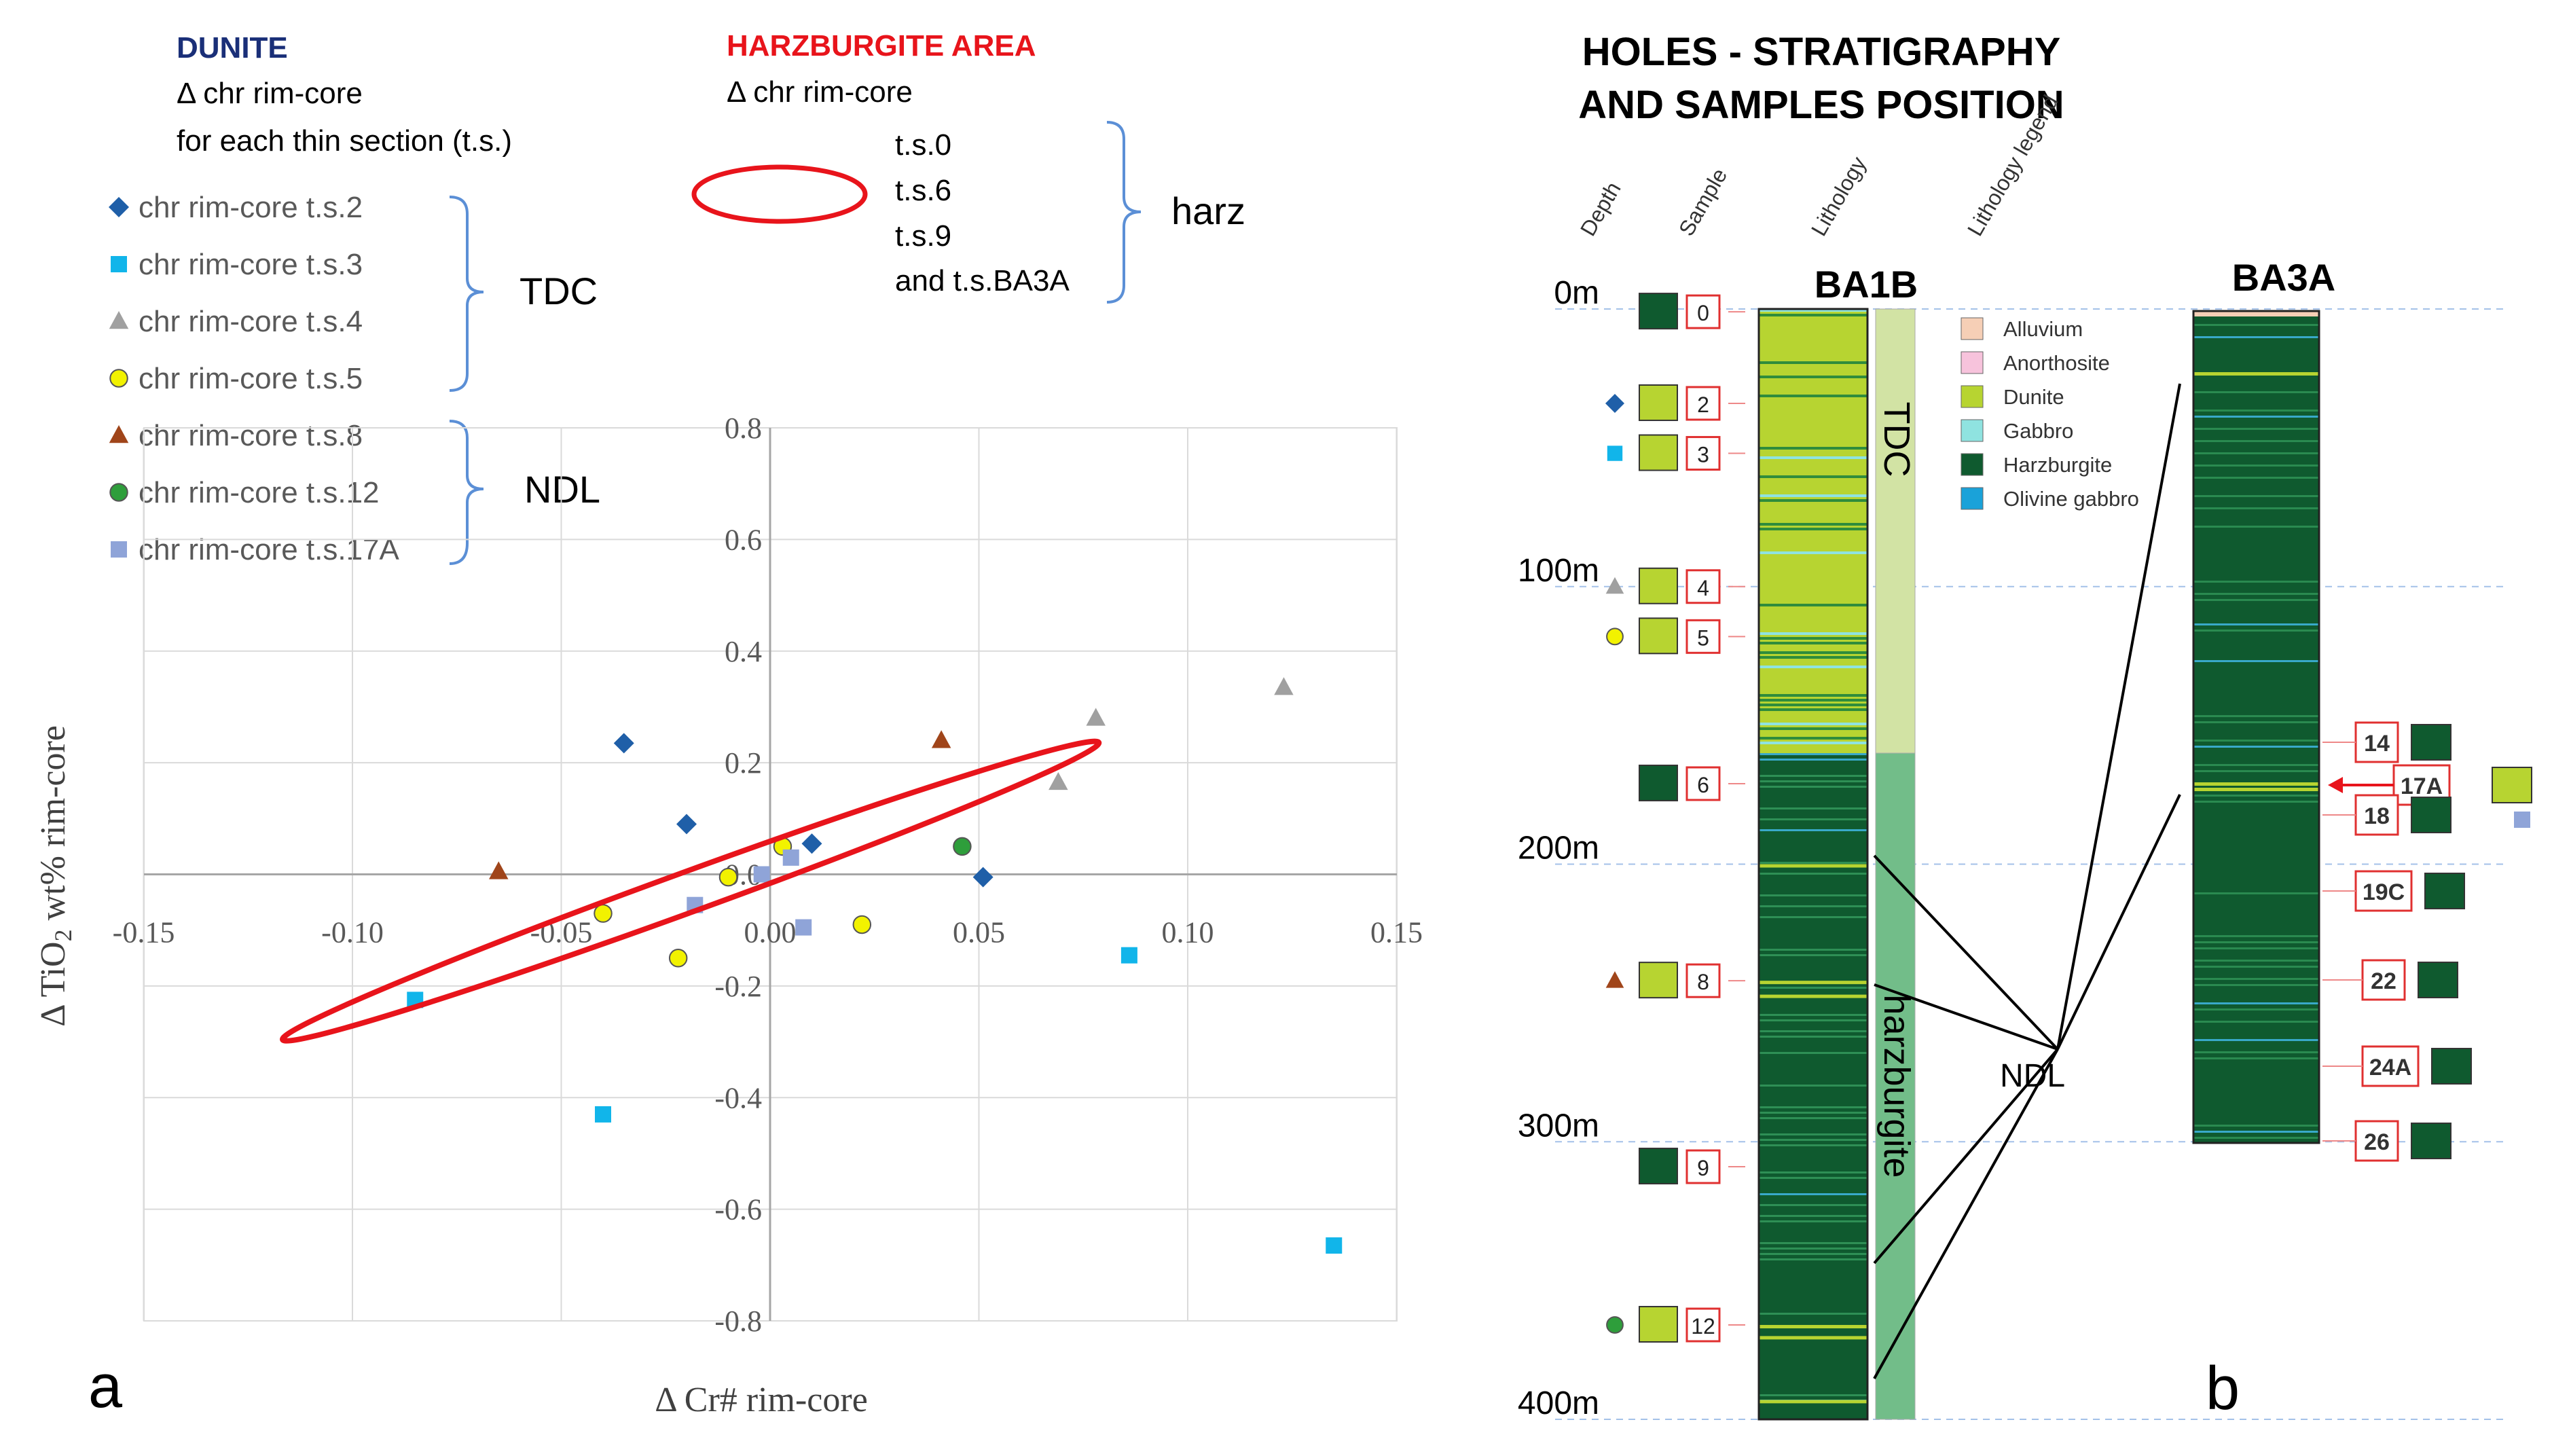  Describe the element at coordinates (1558, 1126) in the screenshot. I see `depth-label: 300m` at that location.